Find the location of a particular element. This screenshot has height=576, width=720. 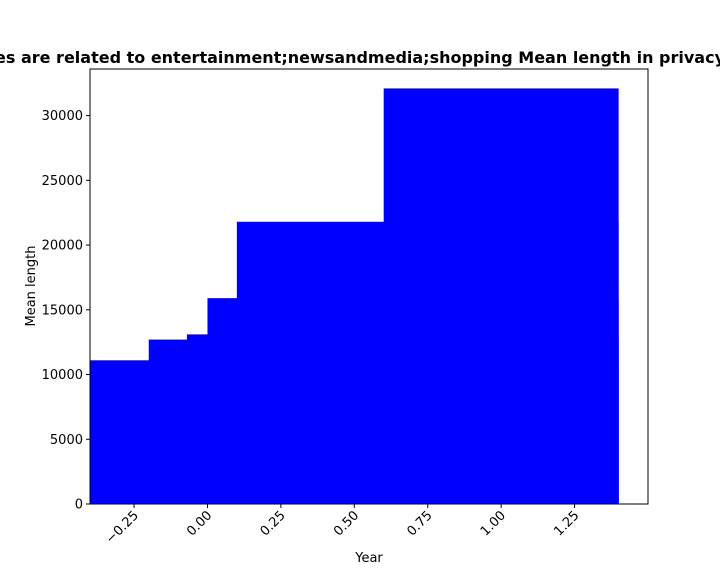

y-tick-label: 0 is located at coordinates (79, 505).